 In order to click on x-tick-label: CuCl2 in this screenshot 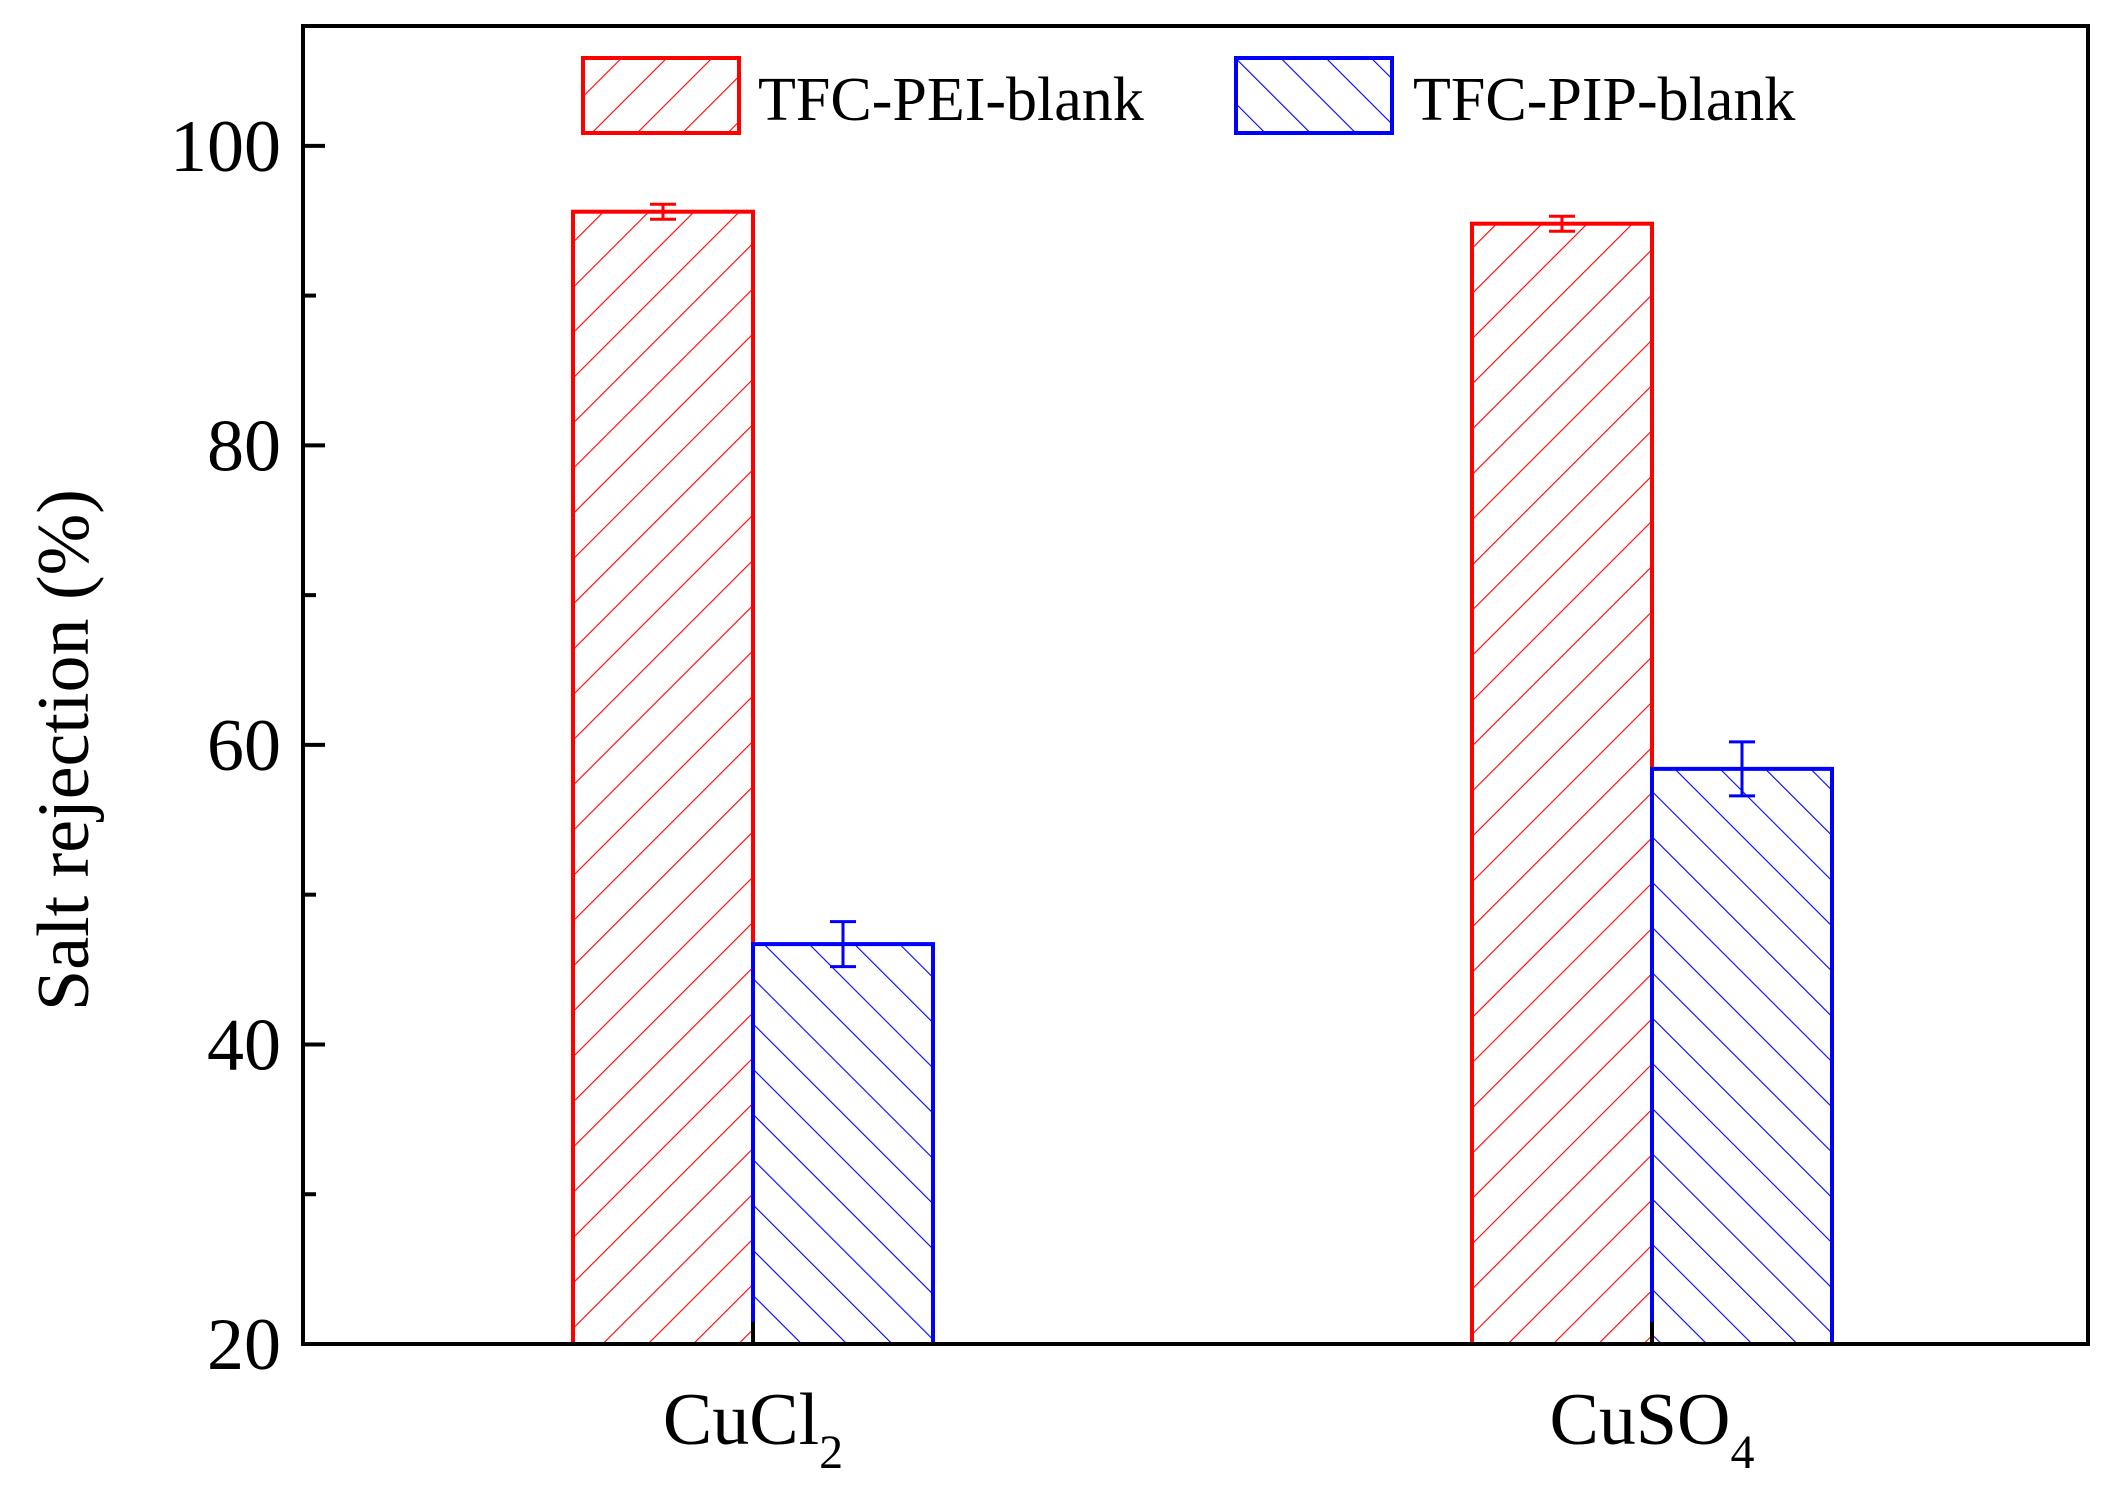, I will do `click(753, 1429)`.